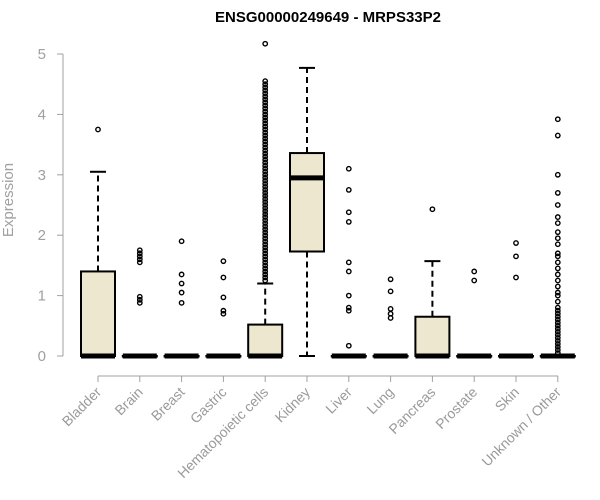 This screenshot has width=600, height=500. I want to click on y-tick-label: 5, so click(42, 54).